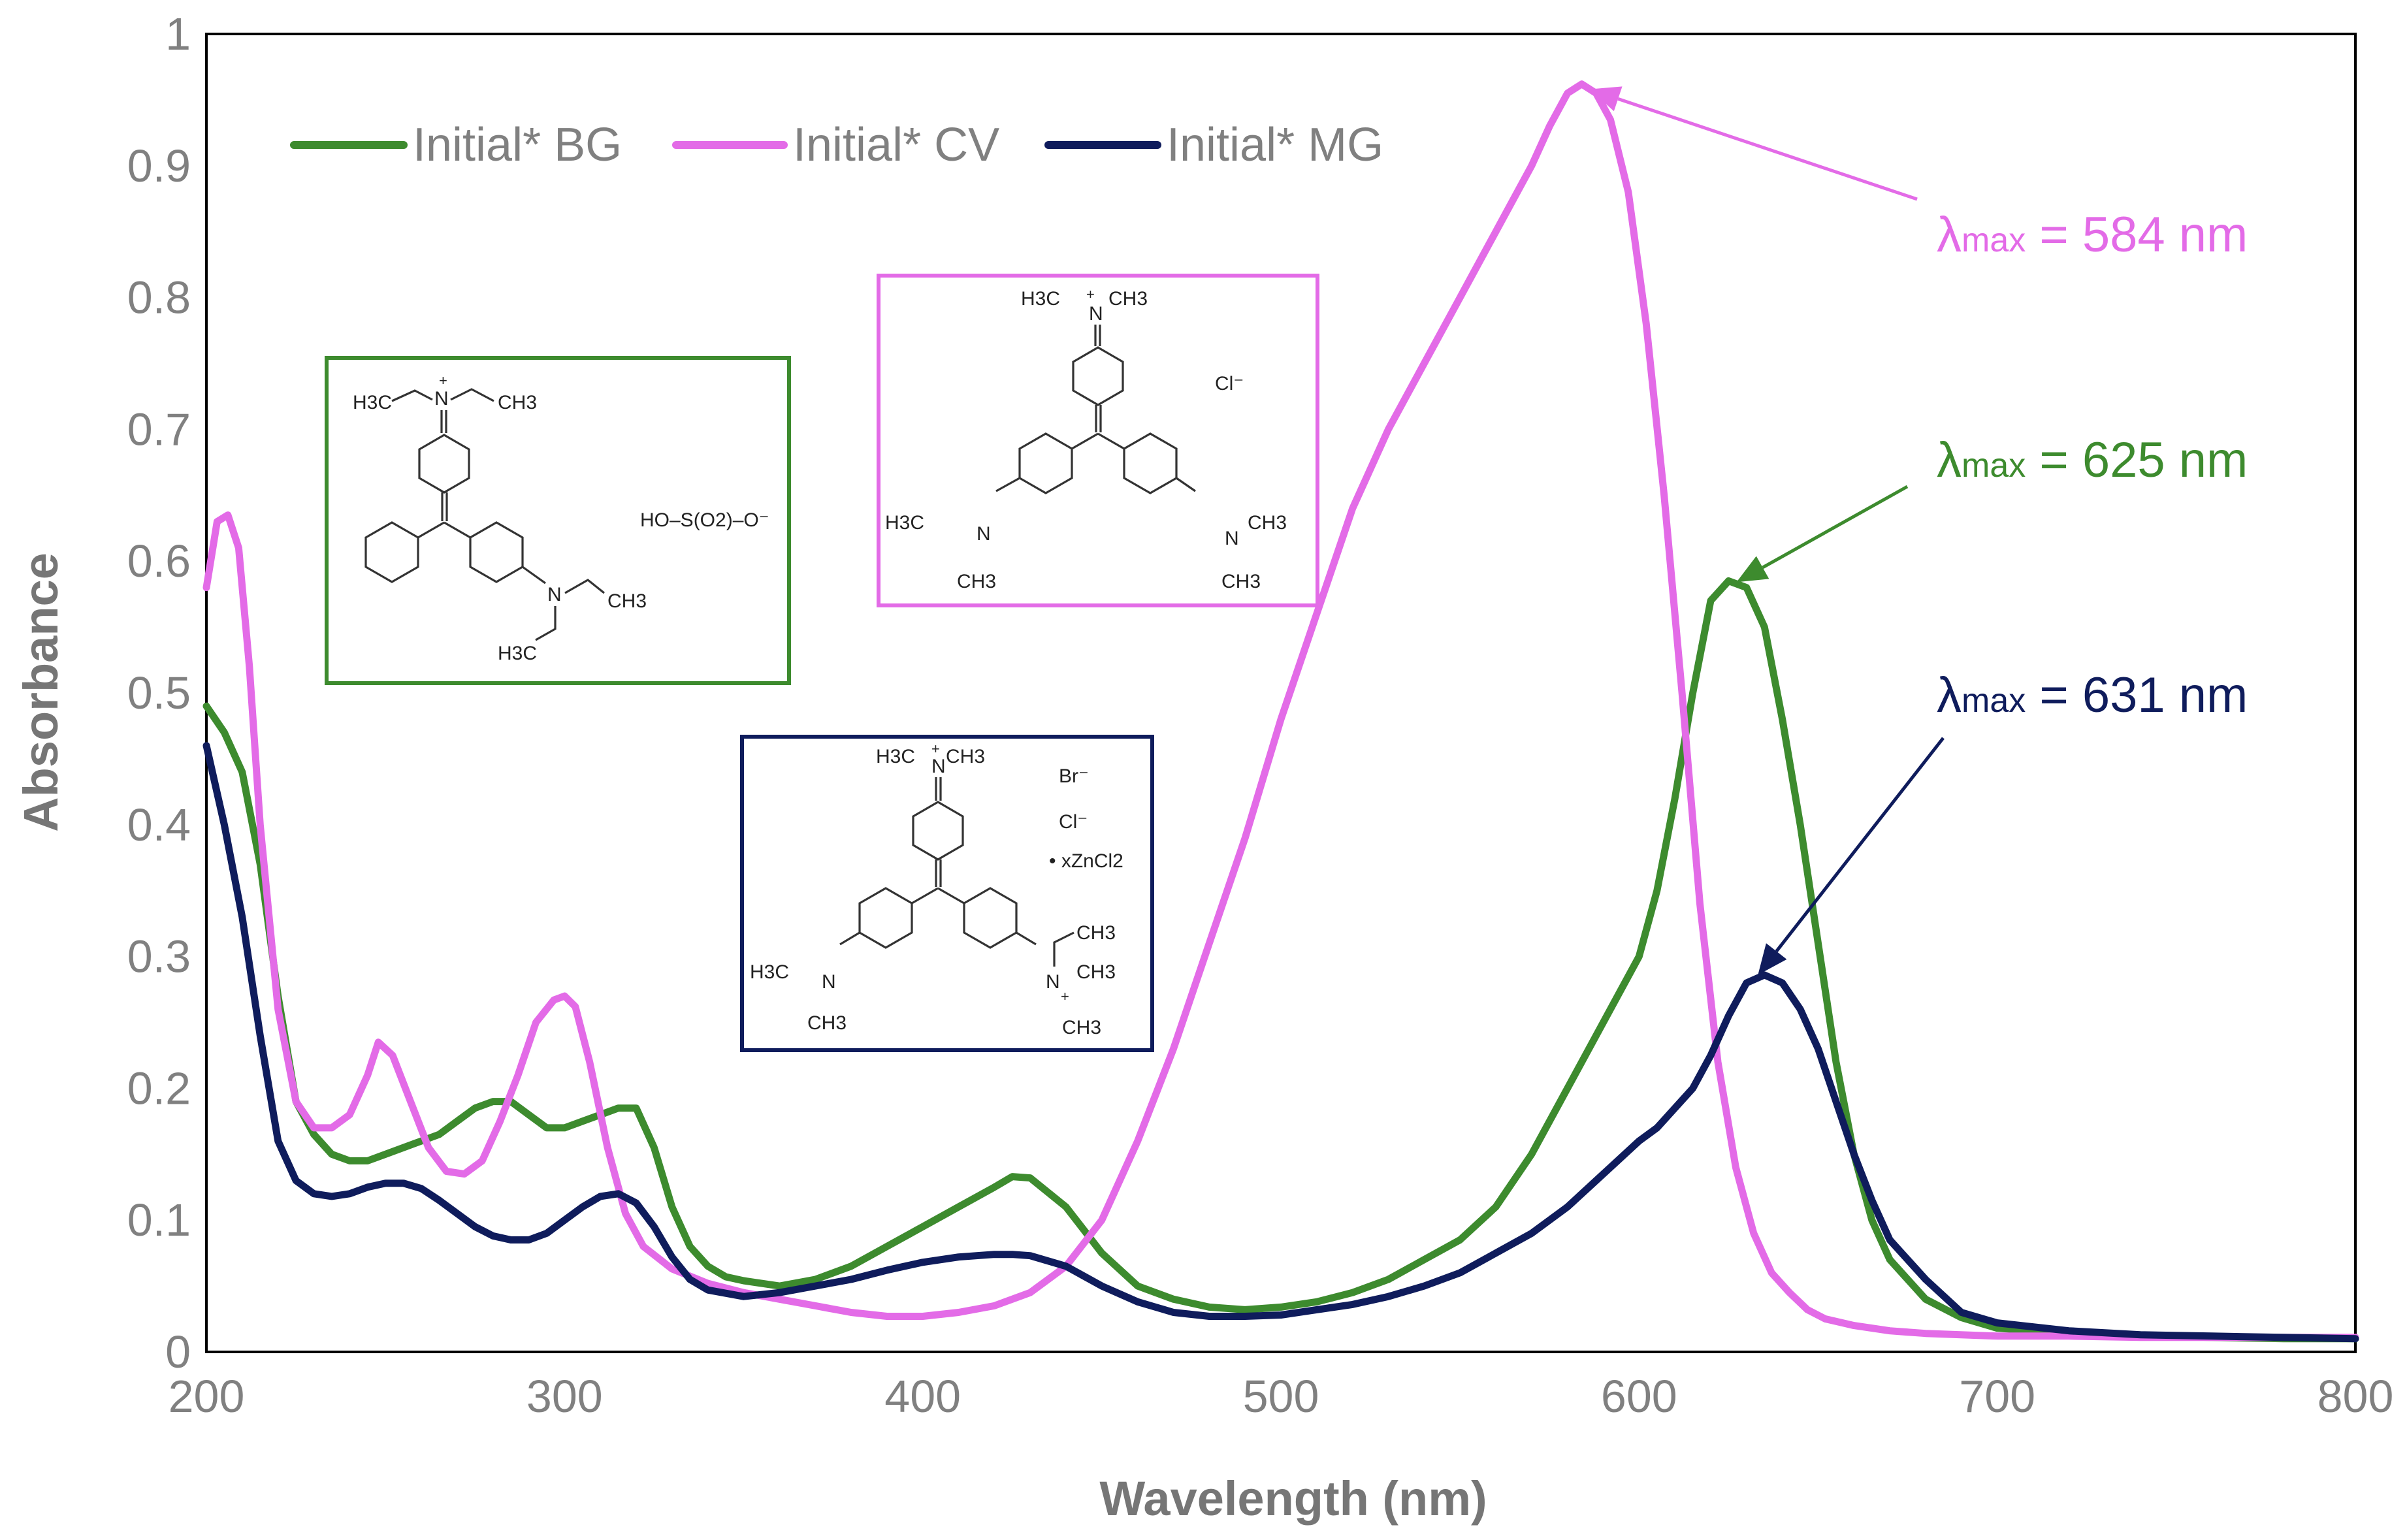 The width and height of the screenshot is (2407, 1540). Describe the element at coordinates (457, 530) in the screenshot. I see `bg-center-right` at that location.